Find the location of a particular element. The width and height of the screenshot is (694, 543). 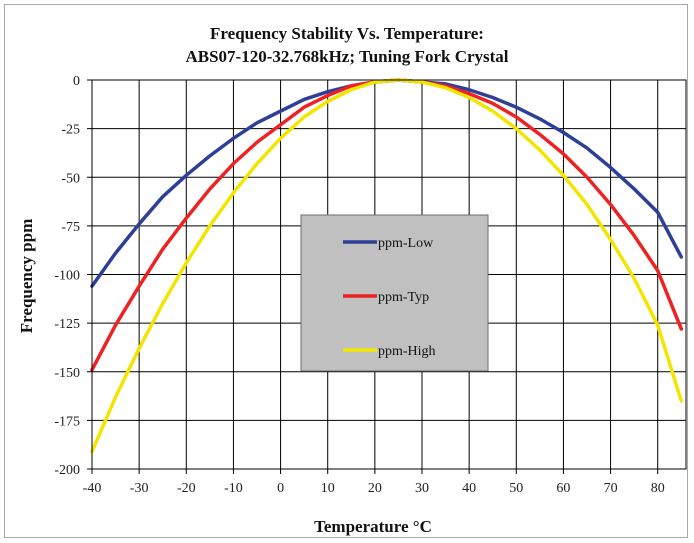

chart-subtitle: ABS07-120-32.768kHz; Tuning Fork Crystal is located at coordinates (347, 56).